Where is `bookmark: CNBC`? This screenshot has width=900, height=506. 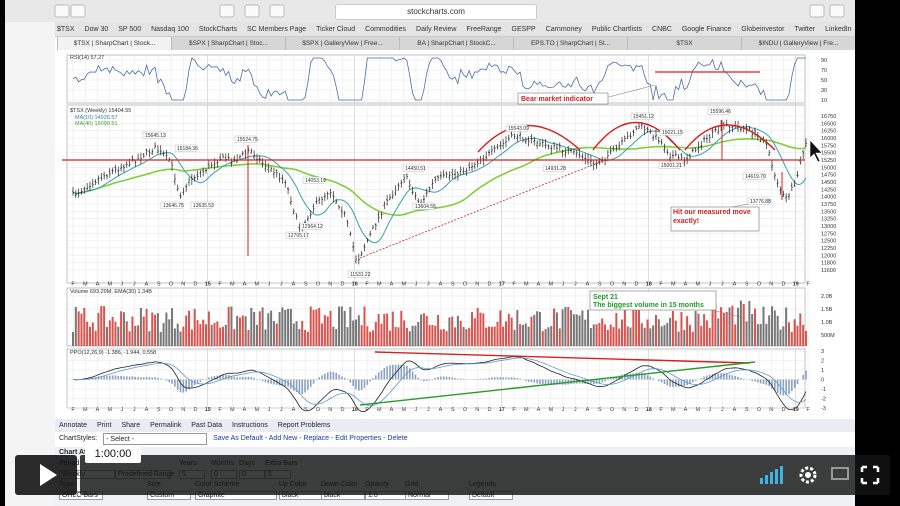
bookmark: CNBC is located at coordinates (662, 29).